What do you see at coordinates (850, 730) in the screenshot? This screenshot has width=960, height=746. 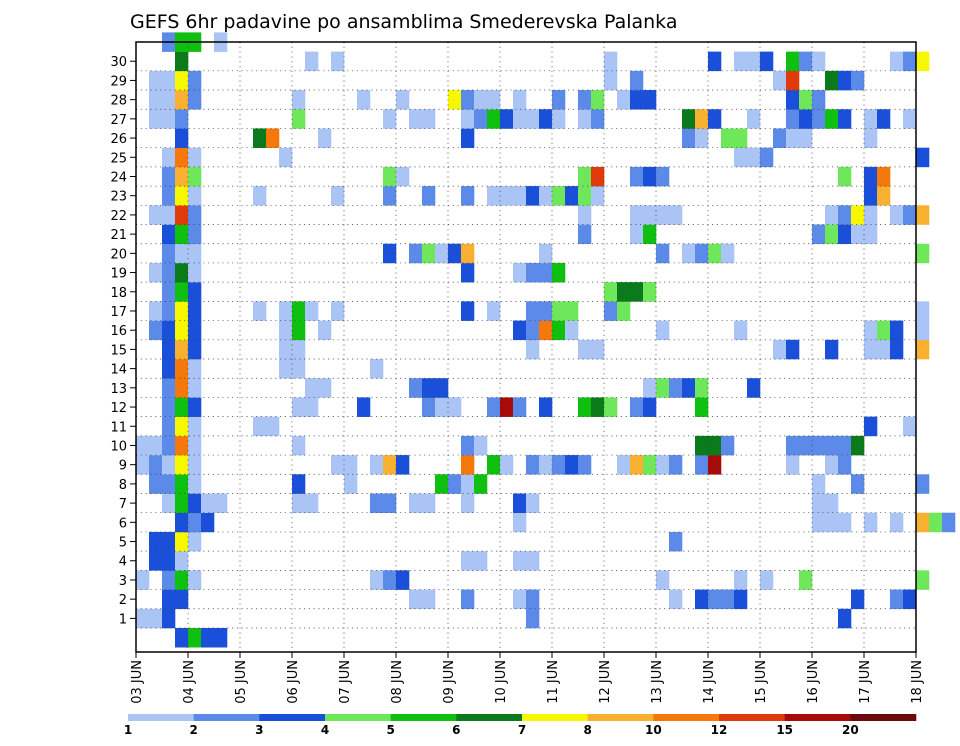 I see `colorbar-label: 20` at bounding box center [850, 730].